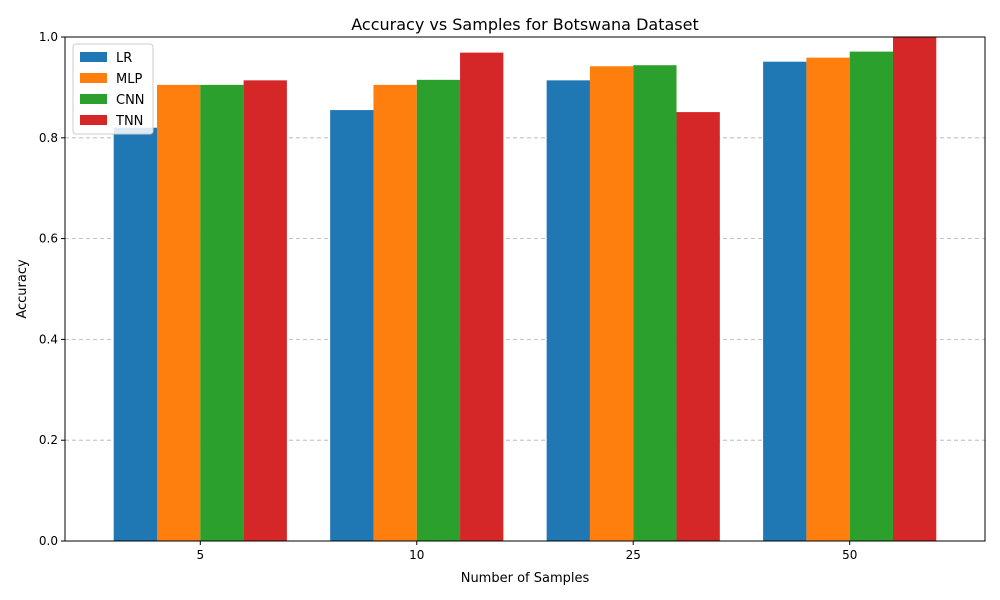 The image size is (1000, 600). Describe the element at coordinates (93, 120) in the screenshot. I see `legend-swatch-tnn` at that location.